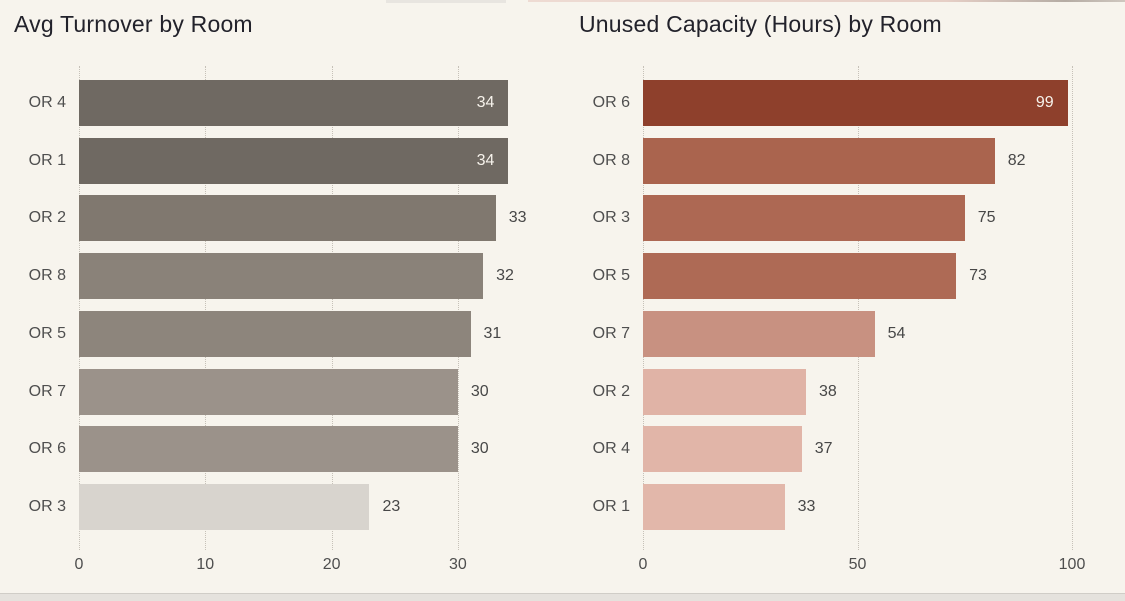 The height and width of the screenshot is (601, 1125). What do you see at coordinates (855, 103) in the screenshot?
I see `bar-mark: 99` at bounding box center [855, 103].